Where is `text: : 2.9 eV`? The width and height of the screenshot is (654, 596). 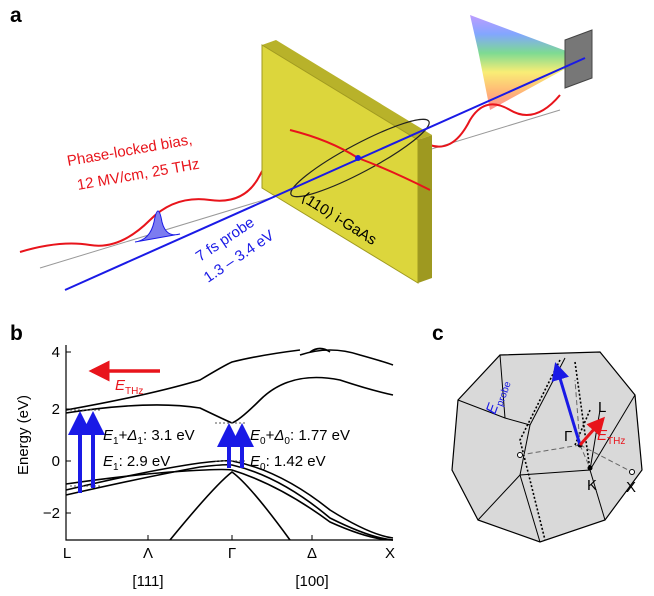 text: : 2.9 eV is located at coordinates (145, 461).